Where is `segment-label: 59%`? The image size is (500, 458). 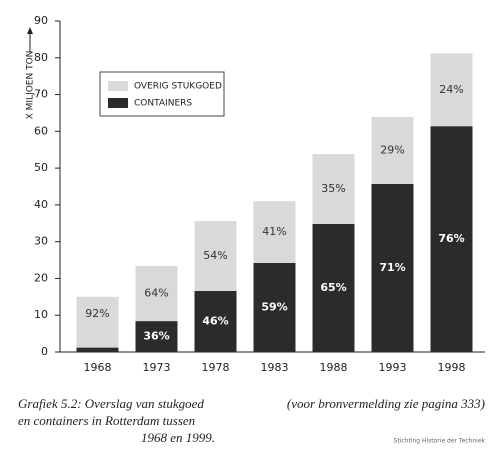
segment-label: 59% is located at coordinates (274, 306).